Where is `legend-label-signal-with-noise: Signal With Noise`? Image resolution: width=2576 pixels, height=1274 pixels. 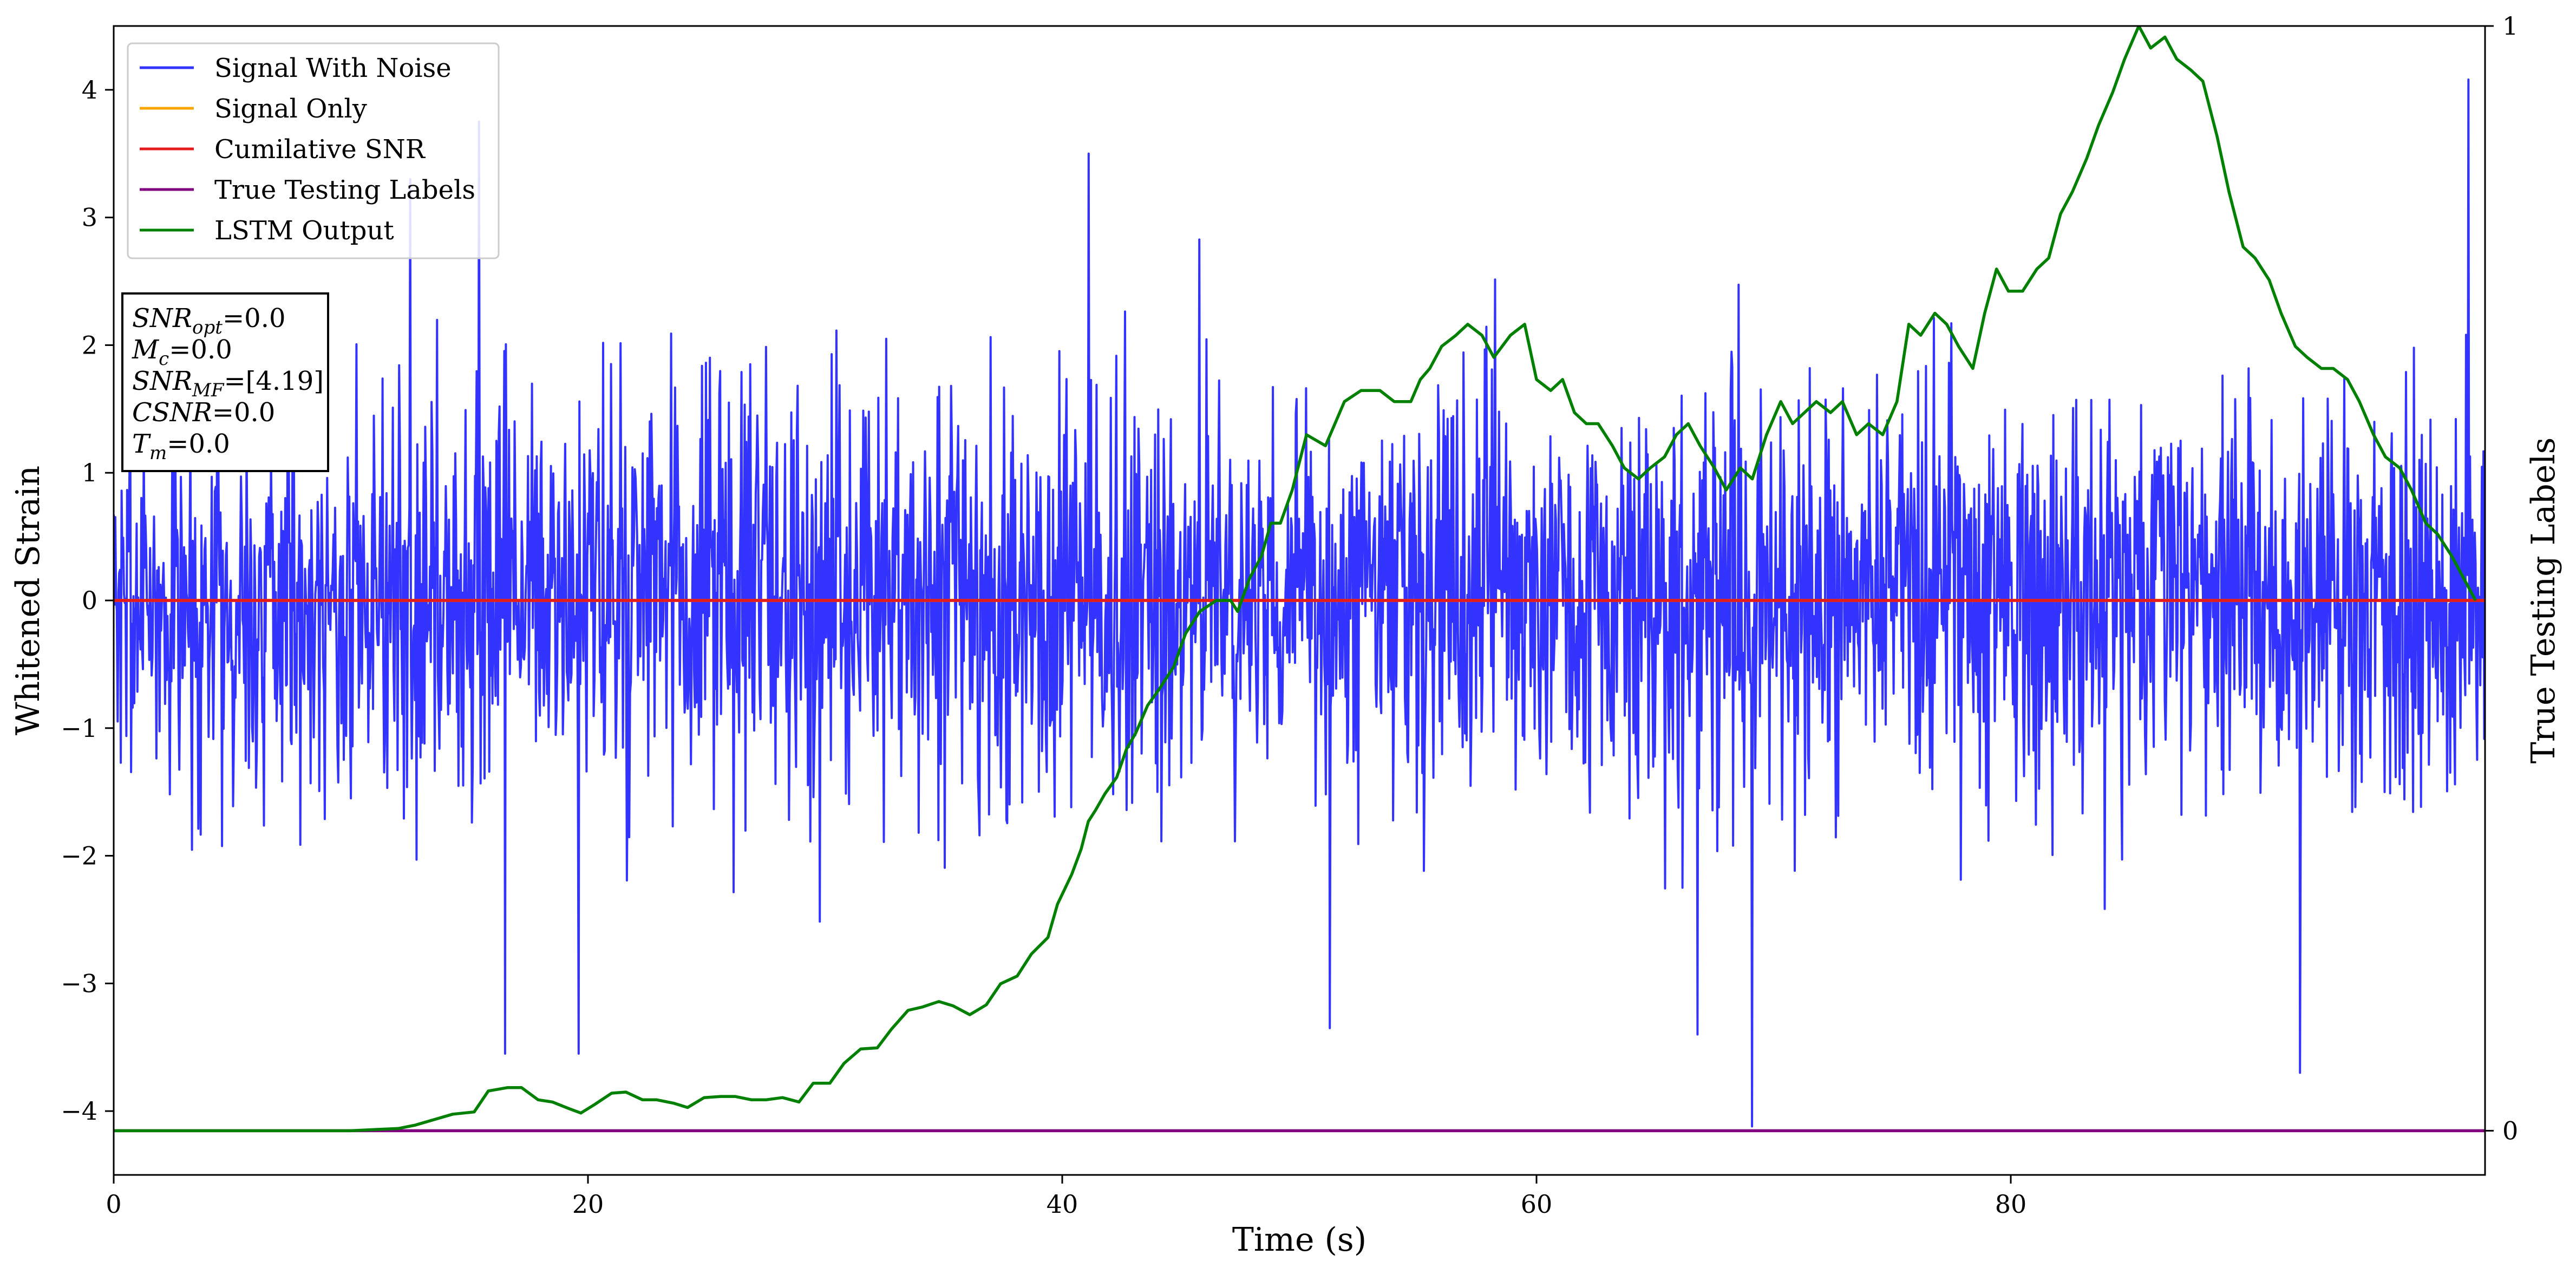
legend-label-signal-with-noise: Signal With Noise is located at coordinates (333, 68).